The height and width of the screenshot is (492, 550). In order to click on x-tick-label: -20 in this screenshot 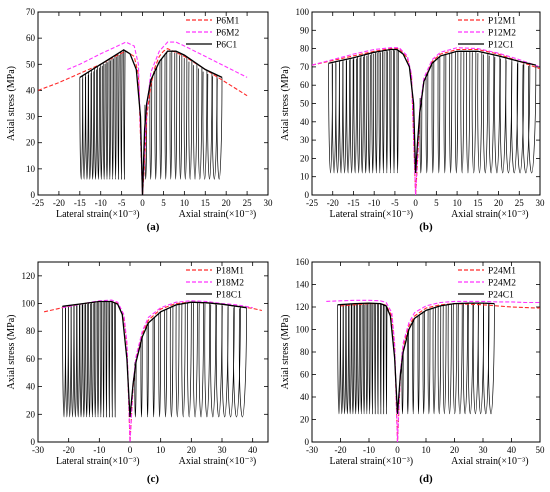, I will do `click(69, 450)`.